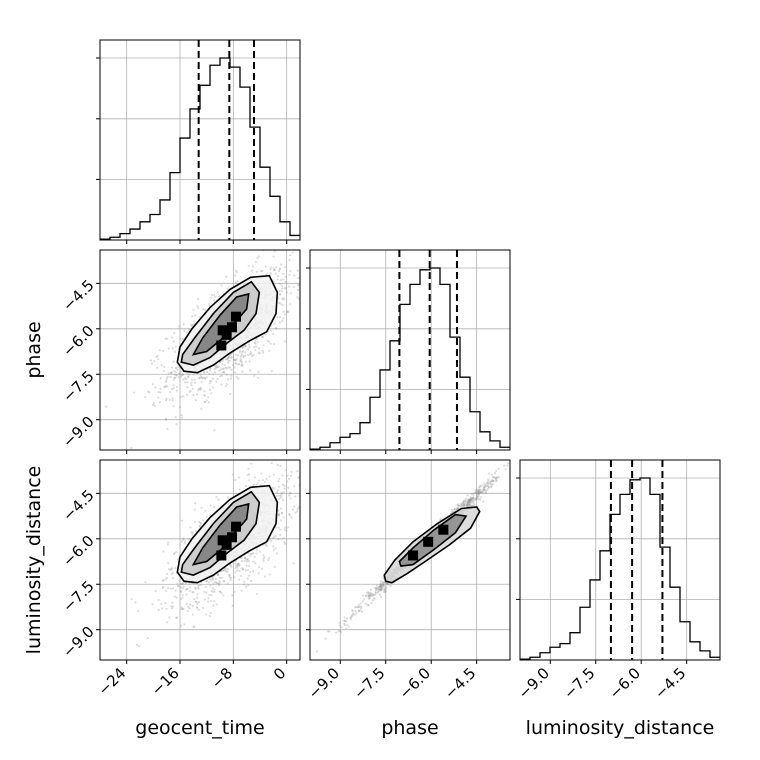 This screenshot has width=760, height=760. Describe the element at coordinates (189, 349) in the screenshot. I see `density-geocent-time-vs-phase-panel: −9.0 −7.5 −6.0 −4.5` at that location.